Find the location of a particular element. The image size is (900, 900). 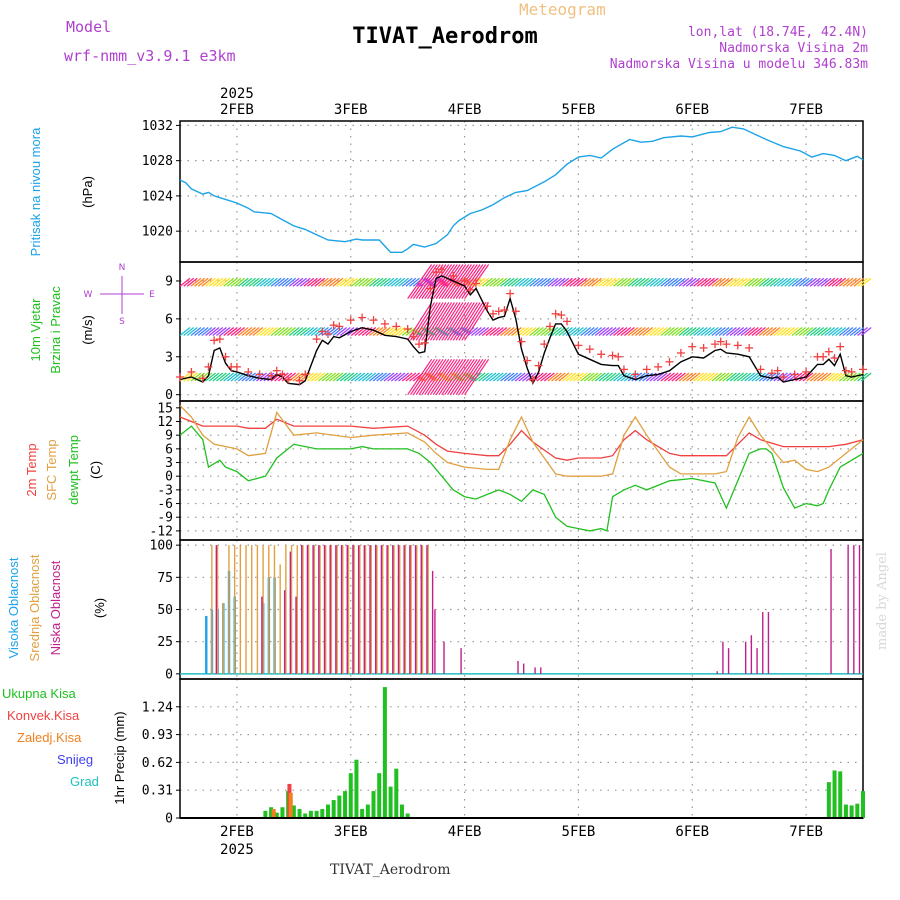

pressure-line is located at coordinates (521, 190).